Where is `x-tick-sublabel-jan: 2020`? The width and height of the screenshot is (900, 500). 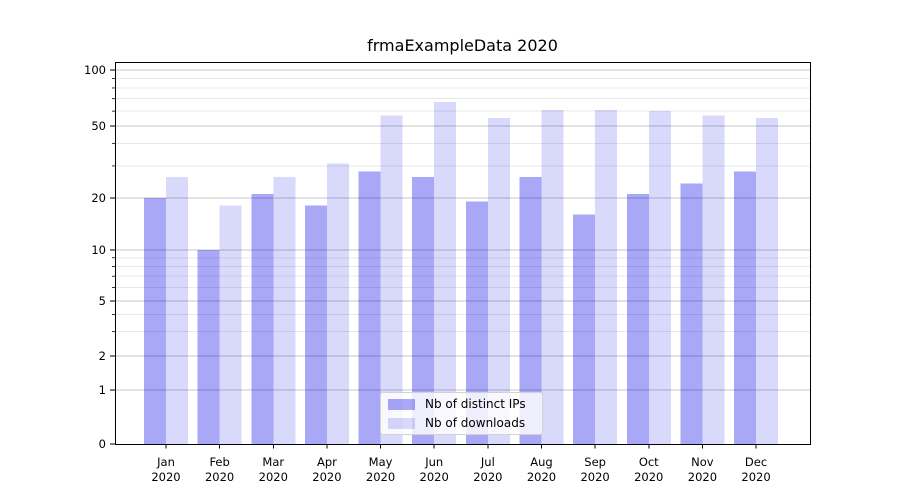 x-tick-sublabel-jan: 2020 is located at coordinates (165, 477).